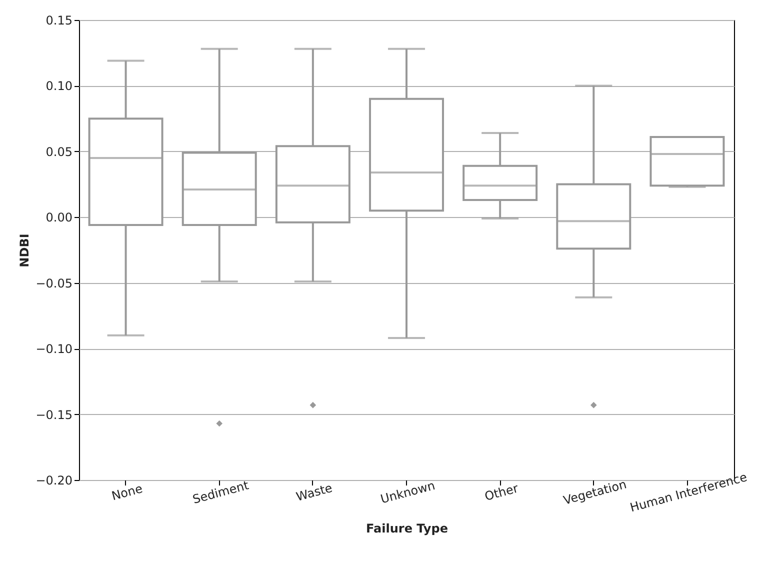 Image resolution: width=771 pixels, height=573 pixels. I want to click on y-tick-label: 0.15, so click(59, 21).